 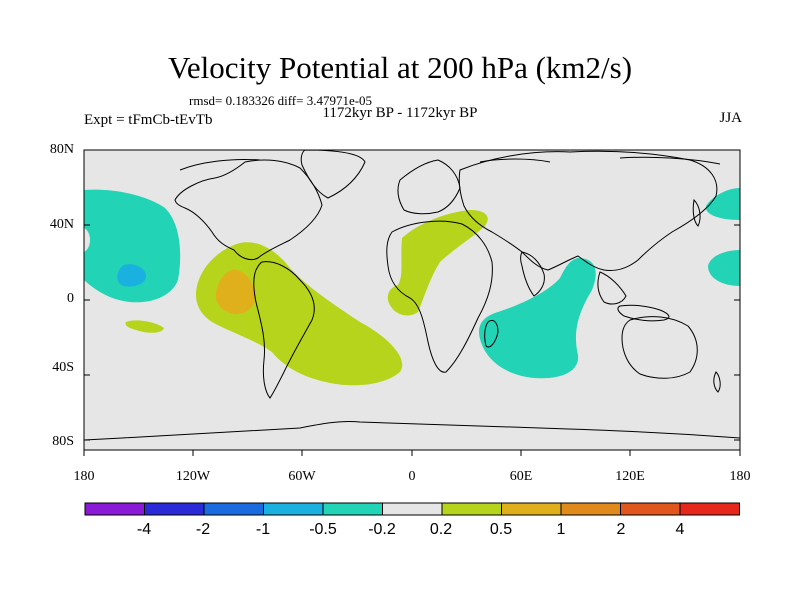 What do you see at coordinates (612, 288) in the screenshot?
I see `coast-se-asia` at bounding box center [612, 288].